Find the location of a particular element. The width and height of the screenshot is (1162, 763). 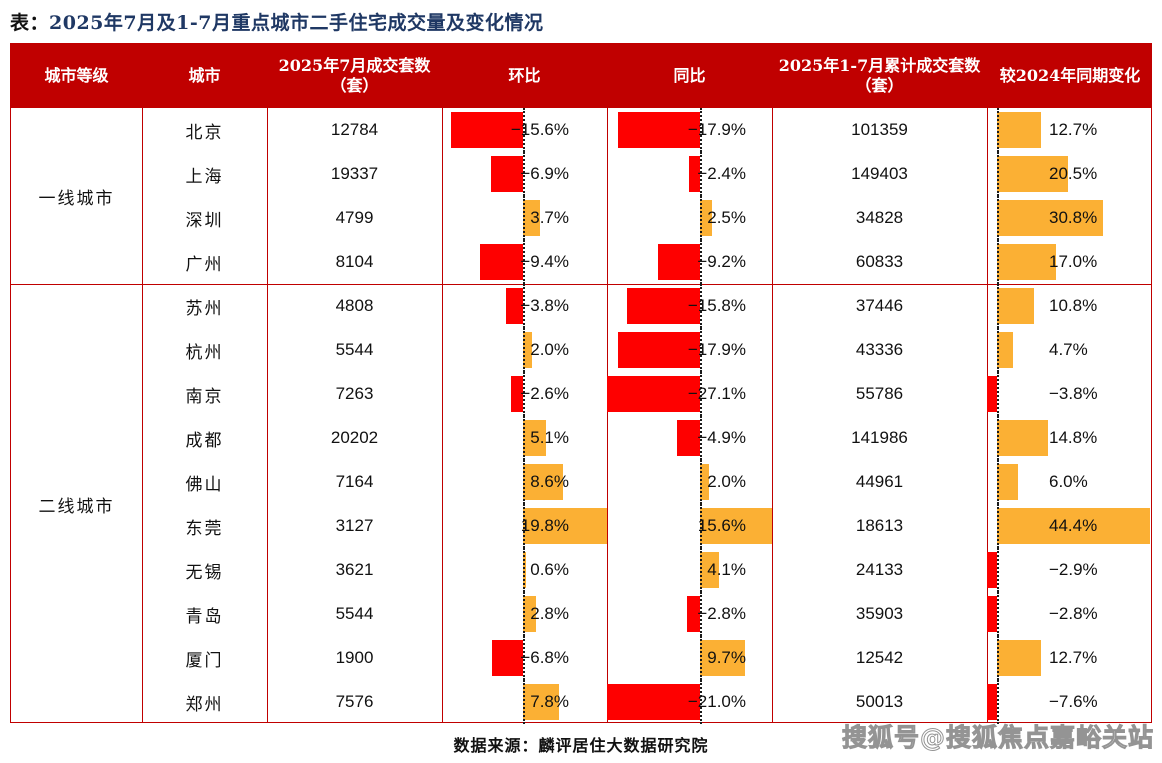

cell-cum_1_7: 101359 is located at coordinates (879, 129).